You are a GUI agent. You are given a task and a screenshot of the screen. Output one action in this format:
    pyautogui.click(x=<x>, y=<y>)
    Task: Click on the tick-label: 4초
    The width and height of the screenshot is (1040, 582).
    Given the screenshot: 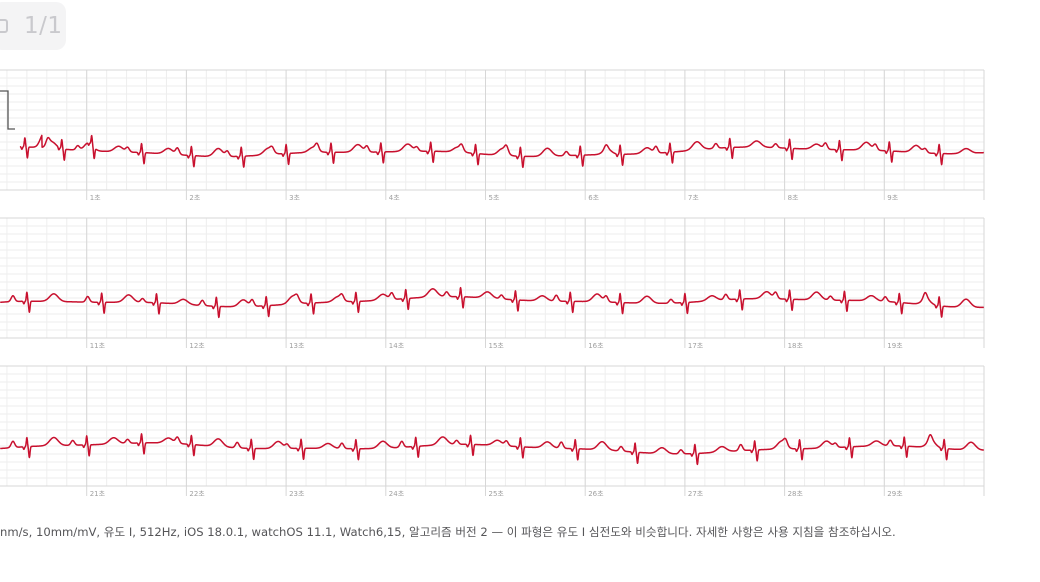 What is the action you would take?
    pyautogui.click(x=394, y=198)
    